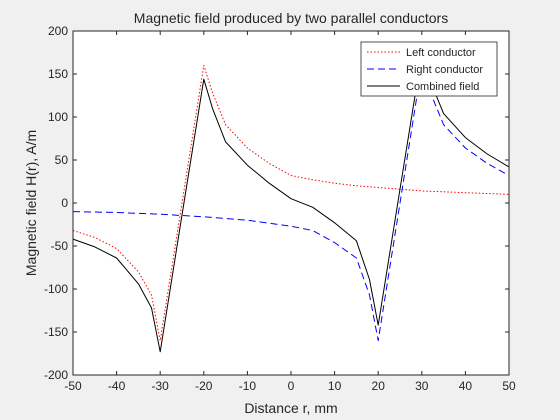 This screenshot has width=560, height=420. What do you see at coordinates (58, 74) in the screenshot?
I see `y-tick-label: 150` at bounding box center [58, 74].